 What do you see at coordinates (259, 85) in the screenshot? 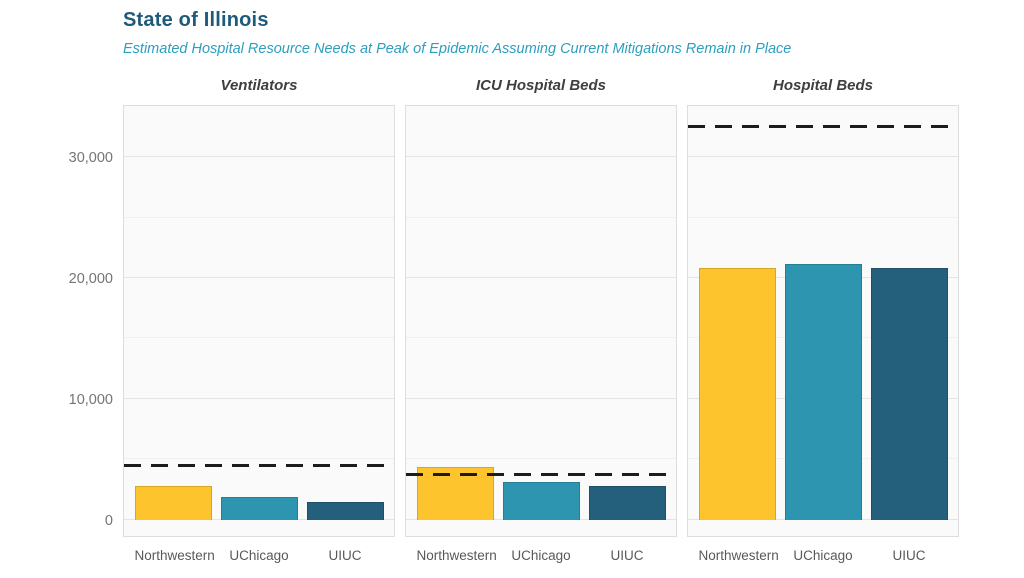
I see `facet-title: Ventilators` at bounding box center [259, 85].